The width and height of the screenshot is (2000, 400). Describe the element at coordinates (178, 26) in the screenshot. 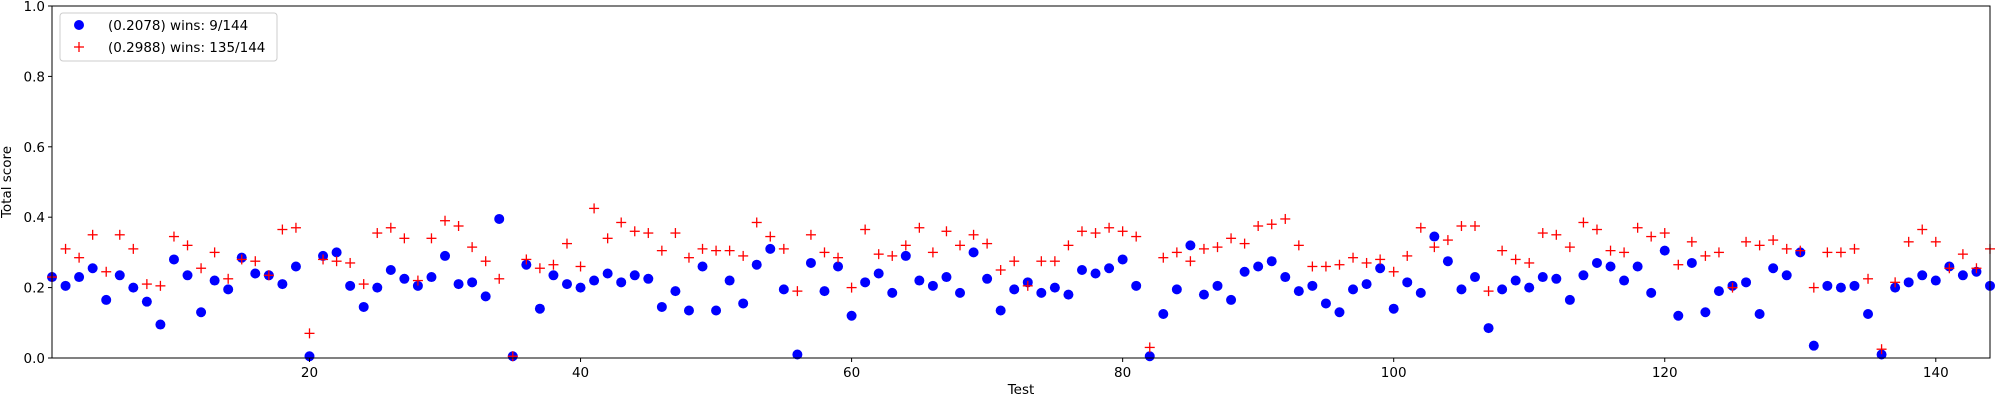

I see `legend-entry-0-label: (0.2078) wins: 9/144` at that location.